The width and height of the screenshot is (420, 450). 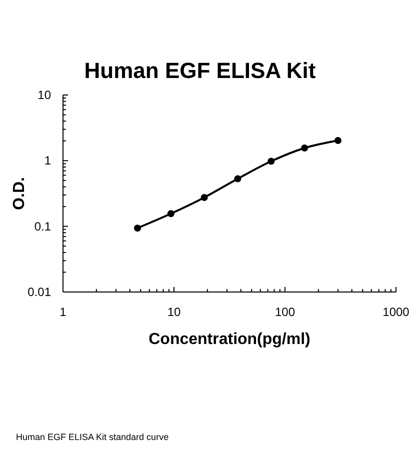 What do you see at coordinates (48, 161) in the screenshot?
I see `y-tick-label: 1` at bounding box center [48, 161].